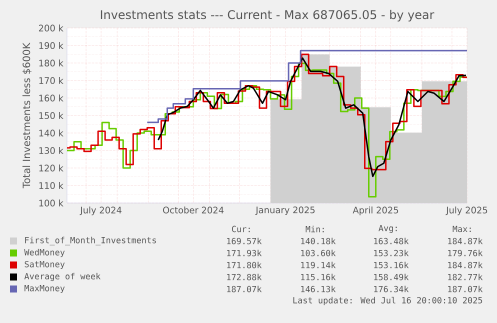 Image resolution: width=497 pixels, height=323 pixels. Describe the element at coordinates (51, 150) in the screenshot. I see `y-tick-label: 130 k` at that location.